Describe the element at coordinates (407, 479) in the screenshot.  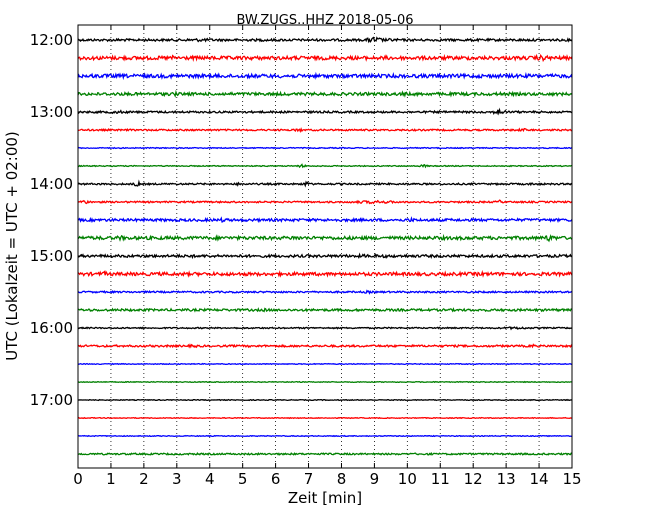
I see `x-tick-label: 10` at that location.